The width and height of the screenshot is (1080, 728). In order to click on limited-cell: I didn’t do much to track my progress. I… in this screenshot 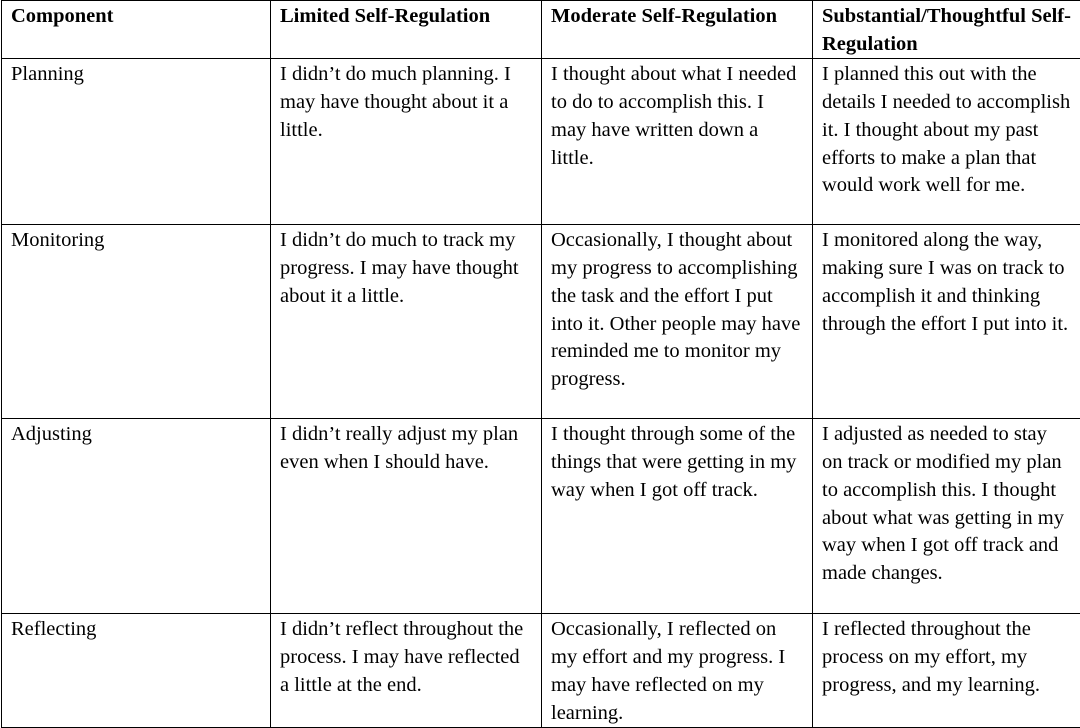, I will do `click(406, 322)`.